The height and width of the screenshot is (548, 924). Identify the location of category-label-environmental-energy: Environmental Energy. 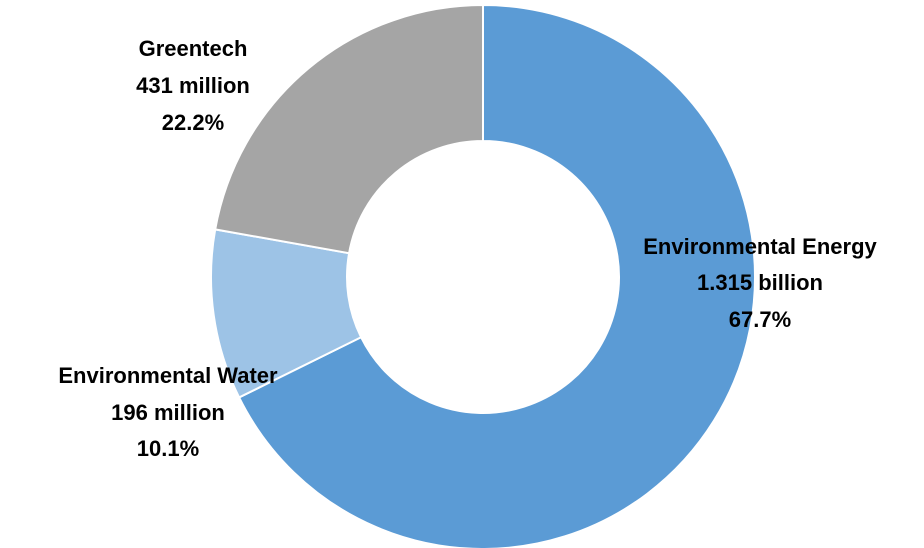
(760, 246).